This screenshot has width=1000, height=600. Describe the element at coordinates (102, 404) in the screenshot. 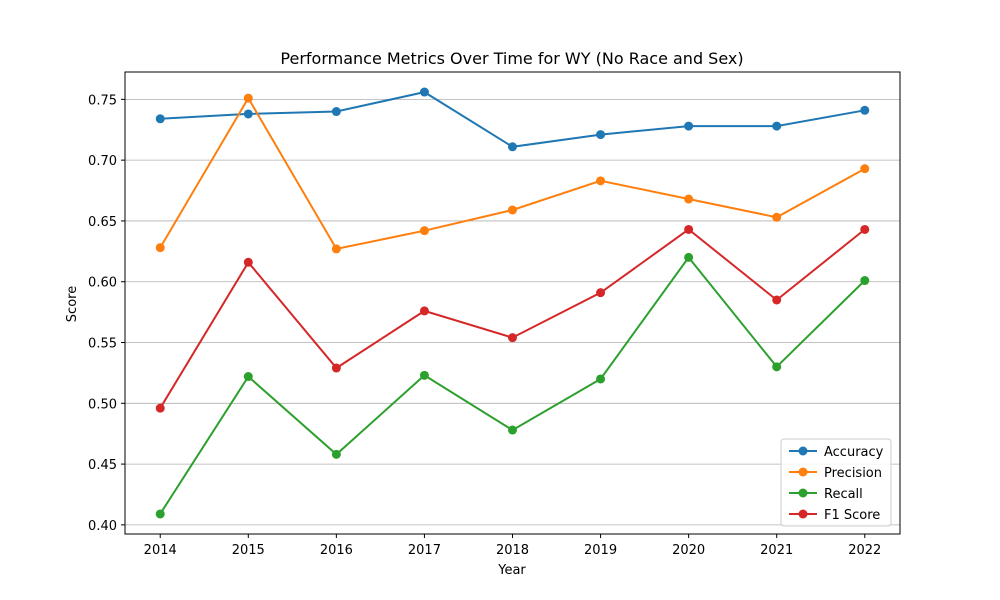

I see `y-tick-label: 0.50` at that location.